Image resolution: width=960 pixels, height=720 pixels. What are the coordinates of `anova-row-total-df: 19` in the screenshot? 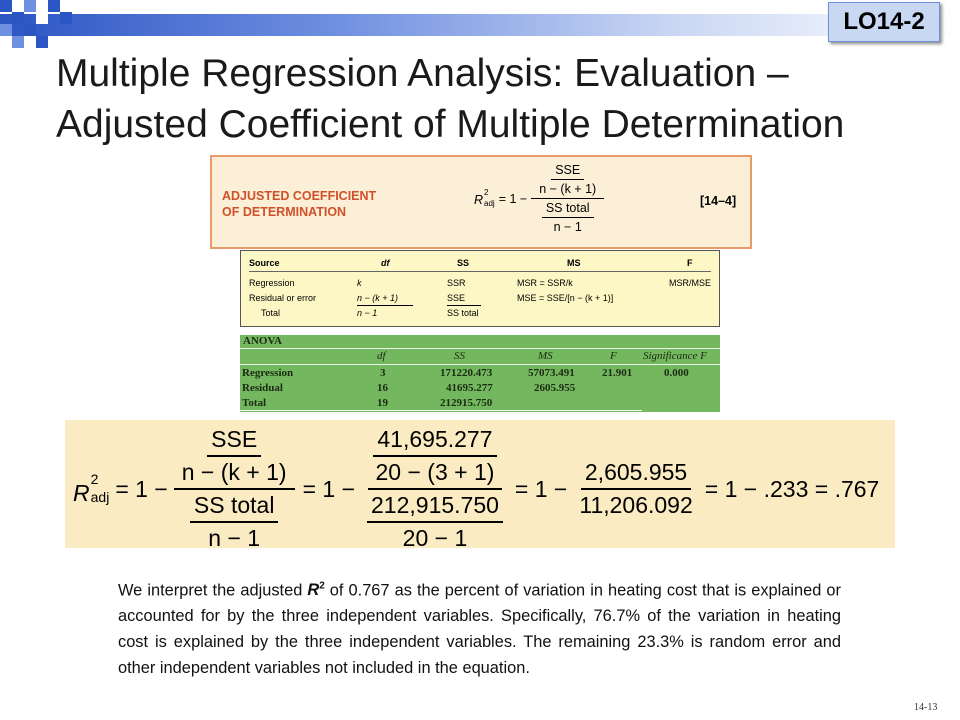 It's located at (382, 403).